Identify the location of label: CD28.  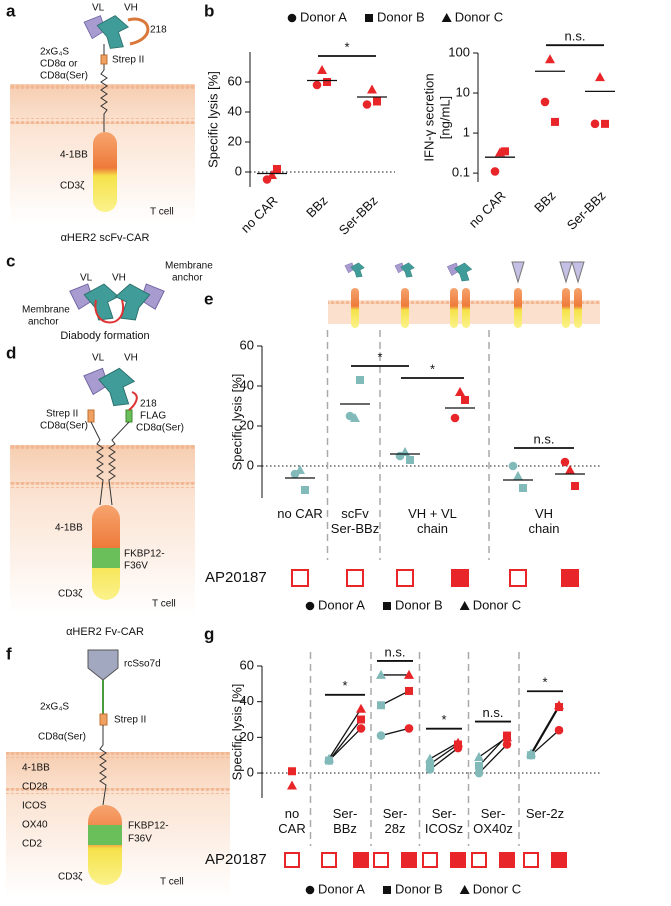
(35, 787).